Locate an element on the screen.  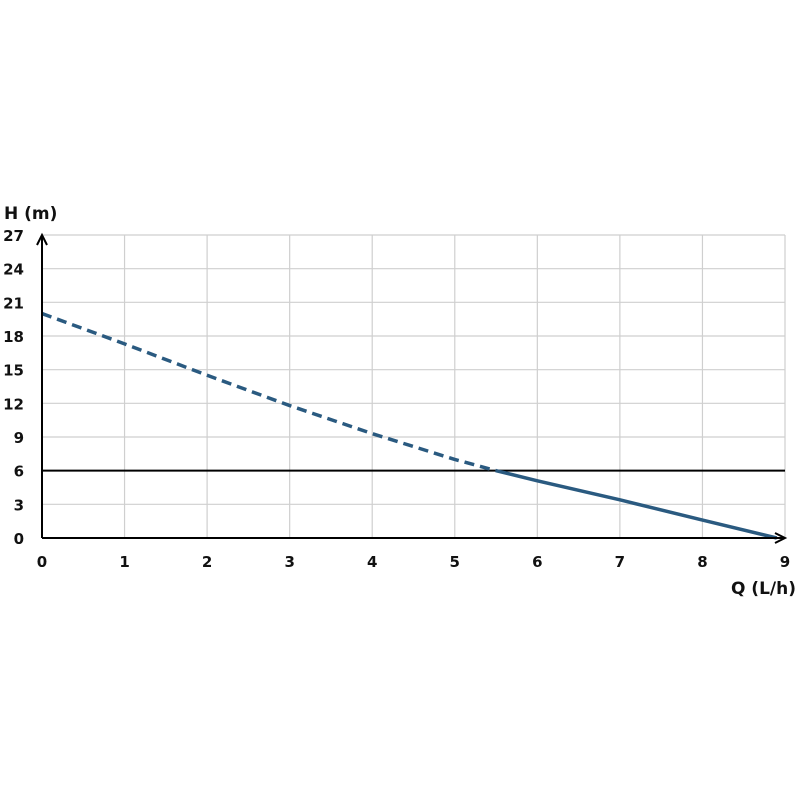
y-tick-label: 15 is located at coordinates (13, 371).